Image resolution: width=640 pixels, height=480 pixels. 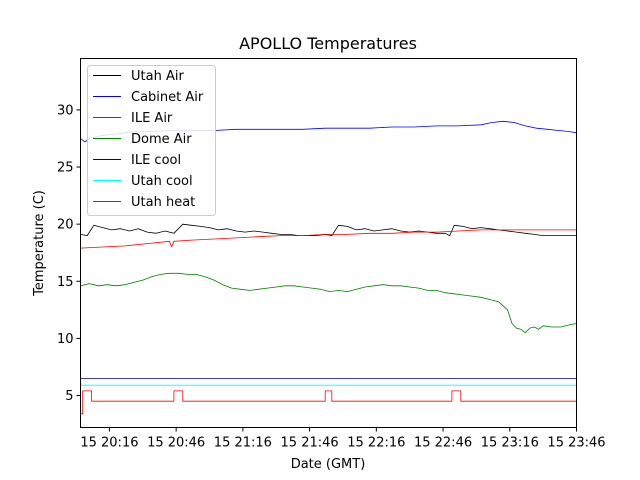 I want to click on chart-title: APOLLO Temperatures, so click(x=328, y=43).